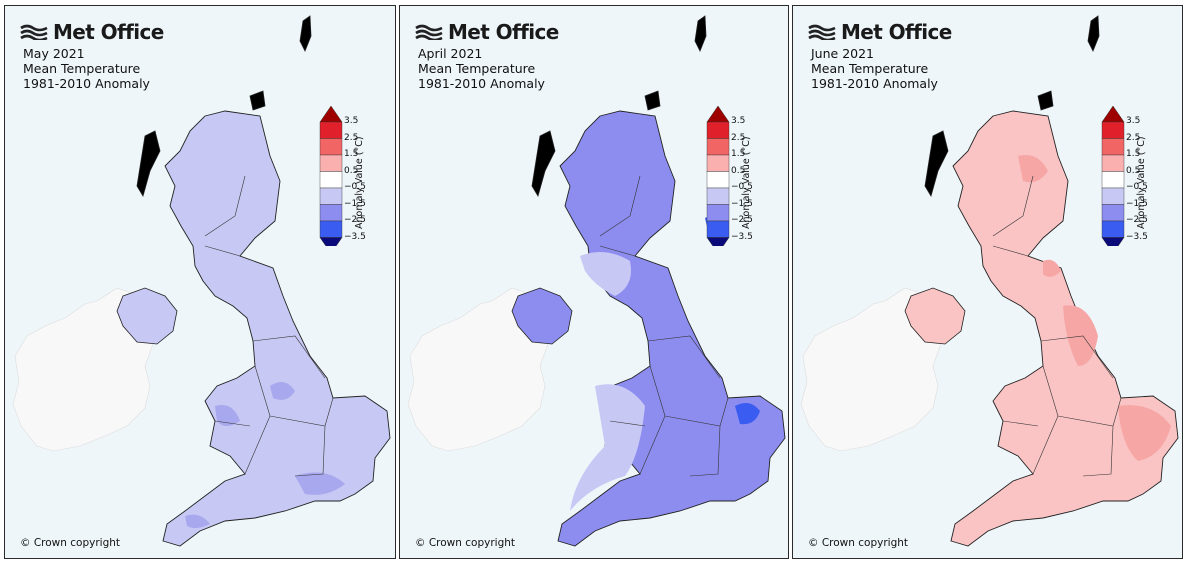 The width and height of the screenshot is (1187, 565). Describe the element at coordinates (843, 53) in the screenshot. I see `map-title-month: June 2021` at that location.